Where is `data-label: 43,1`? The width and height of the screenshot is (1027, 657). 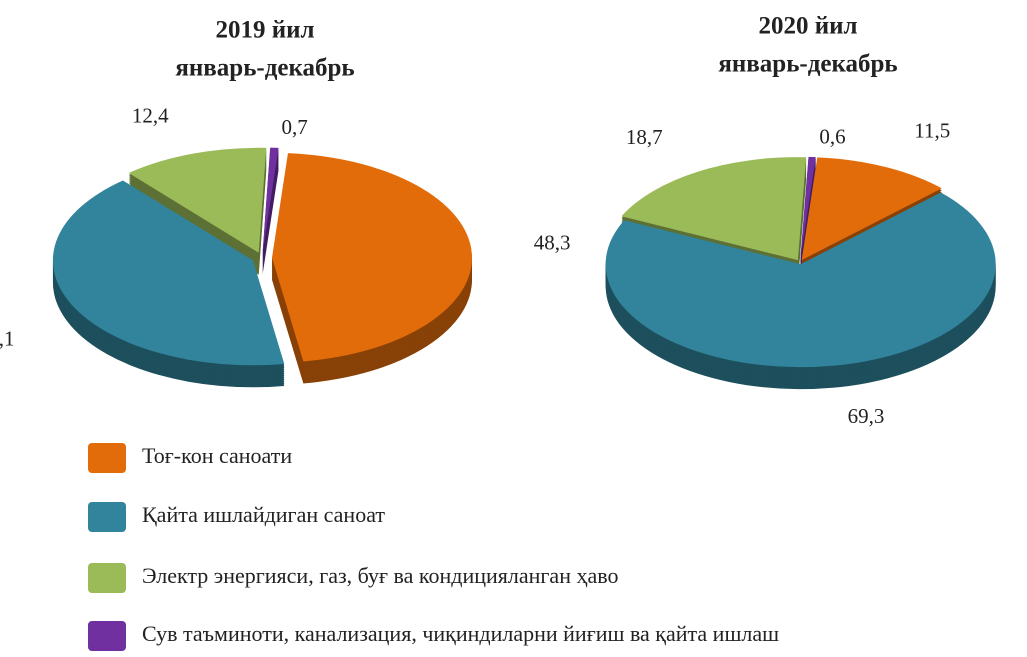 data-label: 43,1 is located at coordinates (7, 338).